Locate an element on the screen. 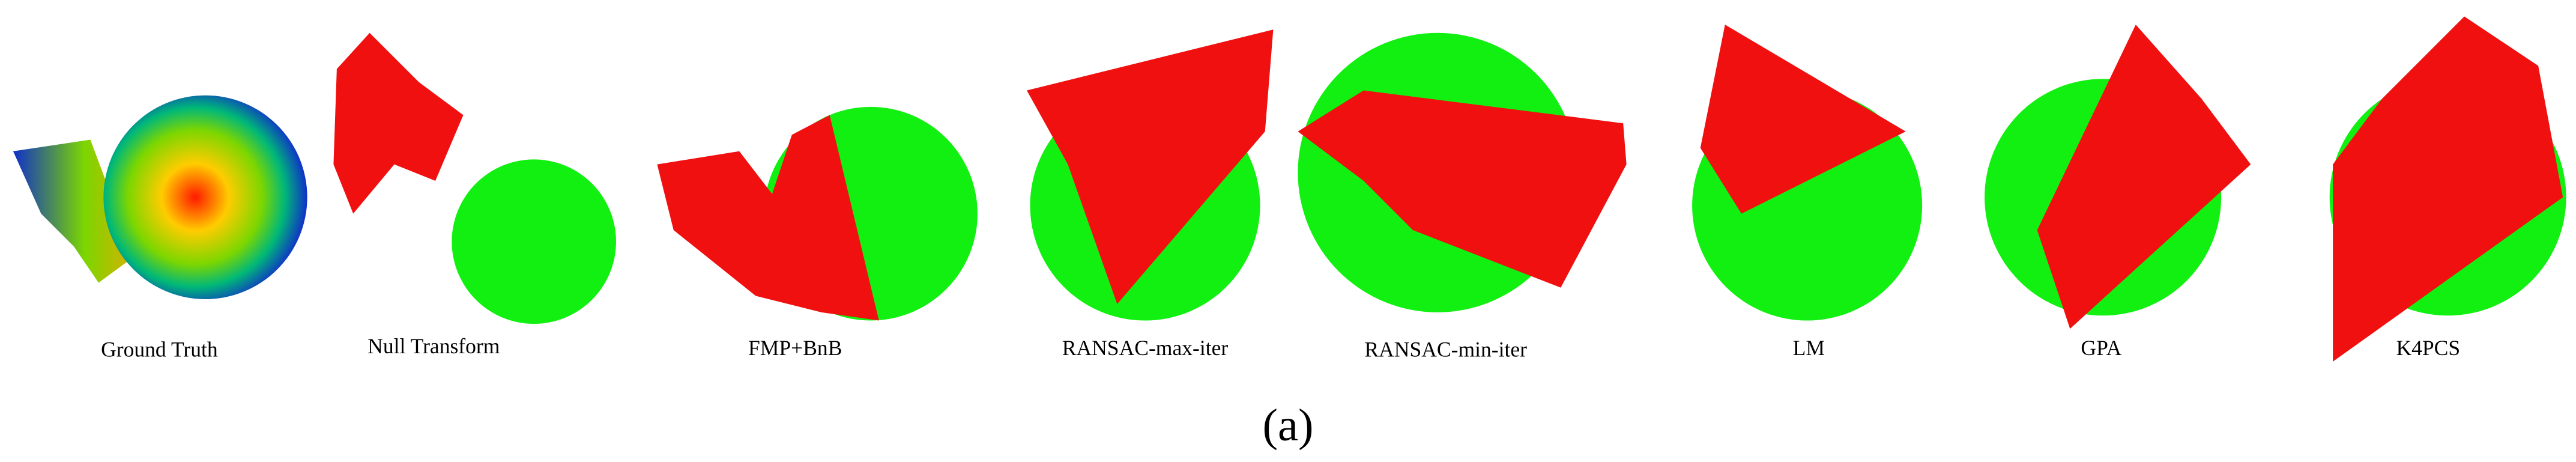 This screenshot has width=2576, height=462. fmp-bnb is located at coordinates (817, 213).